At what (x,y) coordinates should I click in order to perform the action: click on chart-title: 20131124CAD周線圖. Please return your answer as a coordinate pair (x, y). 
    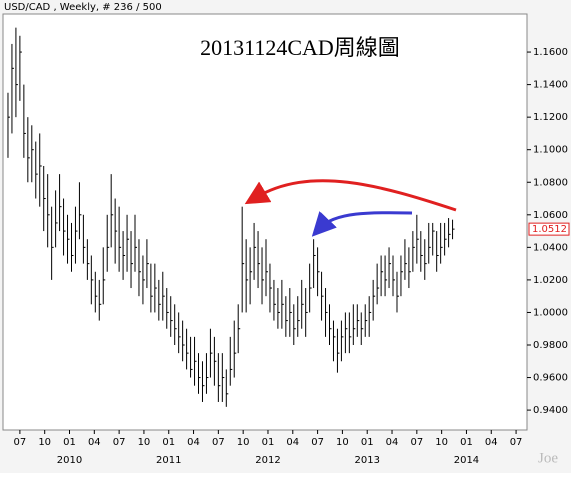
    Looking at the image, I should click on (300, 47).